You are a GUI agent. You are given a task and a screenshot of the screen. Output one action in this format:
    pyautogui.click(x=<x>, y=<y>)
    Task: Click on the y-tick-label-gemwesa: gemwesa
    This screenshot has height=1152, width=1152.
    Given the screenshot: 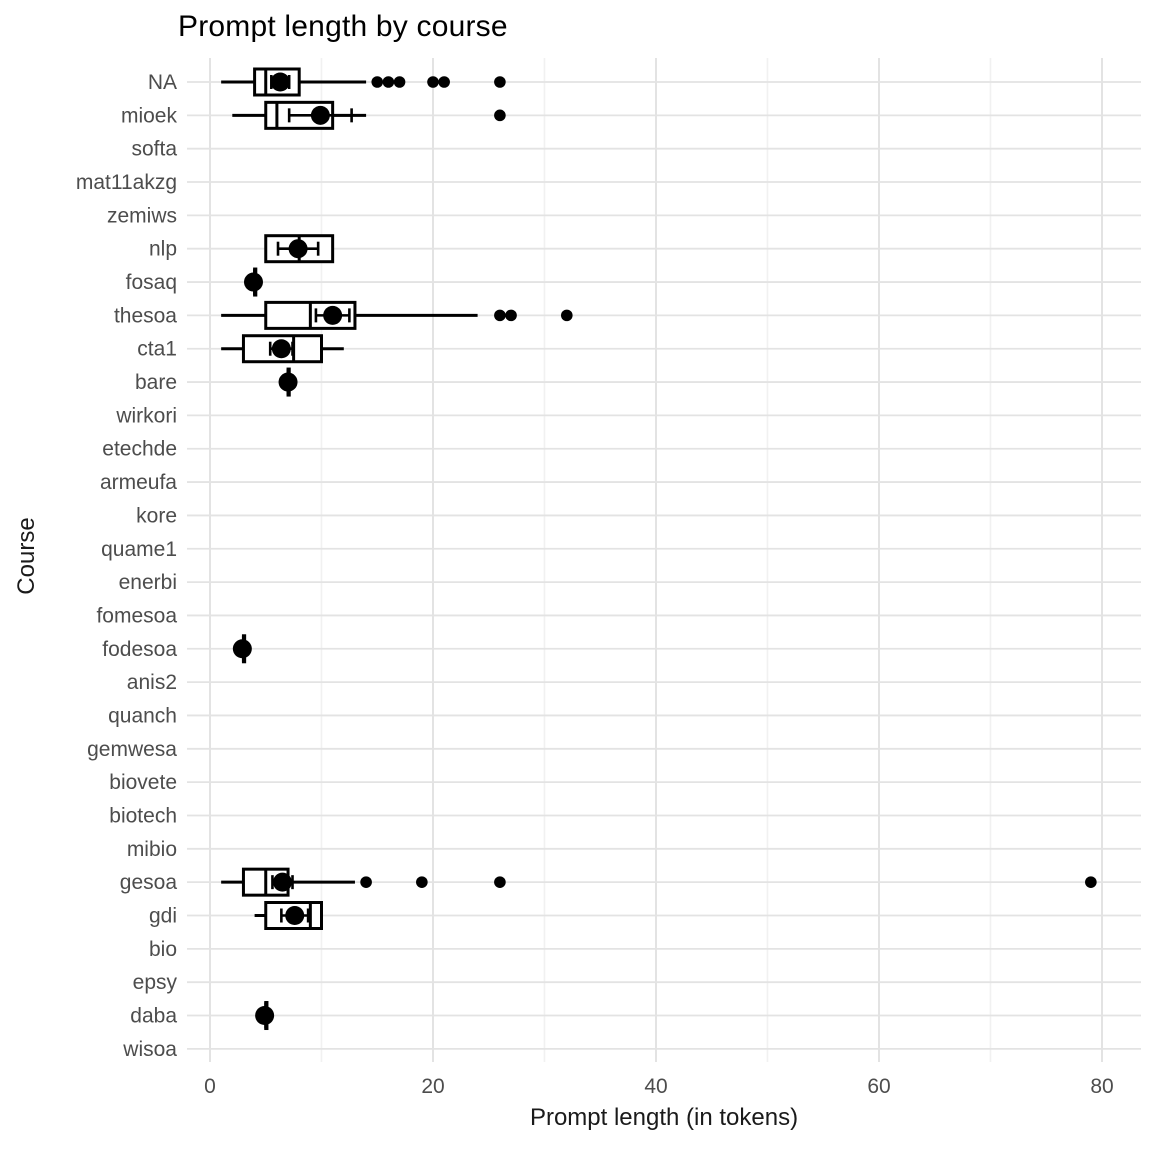 What is the action you would take?
    pyautogui.click(x=132, y=749)
    